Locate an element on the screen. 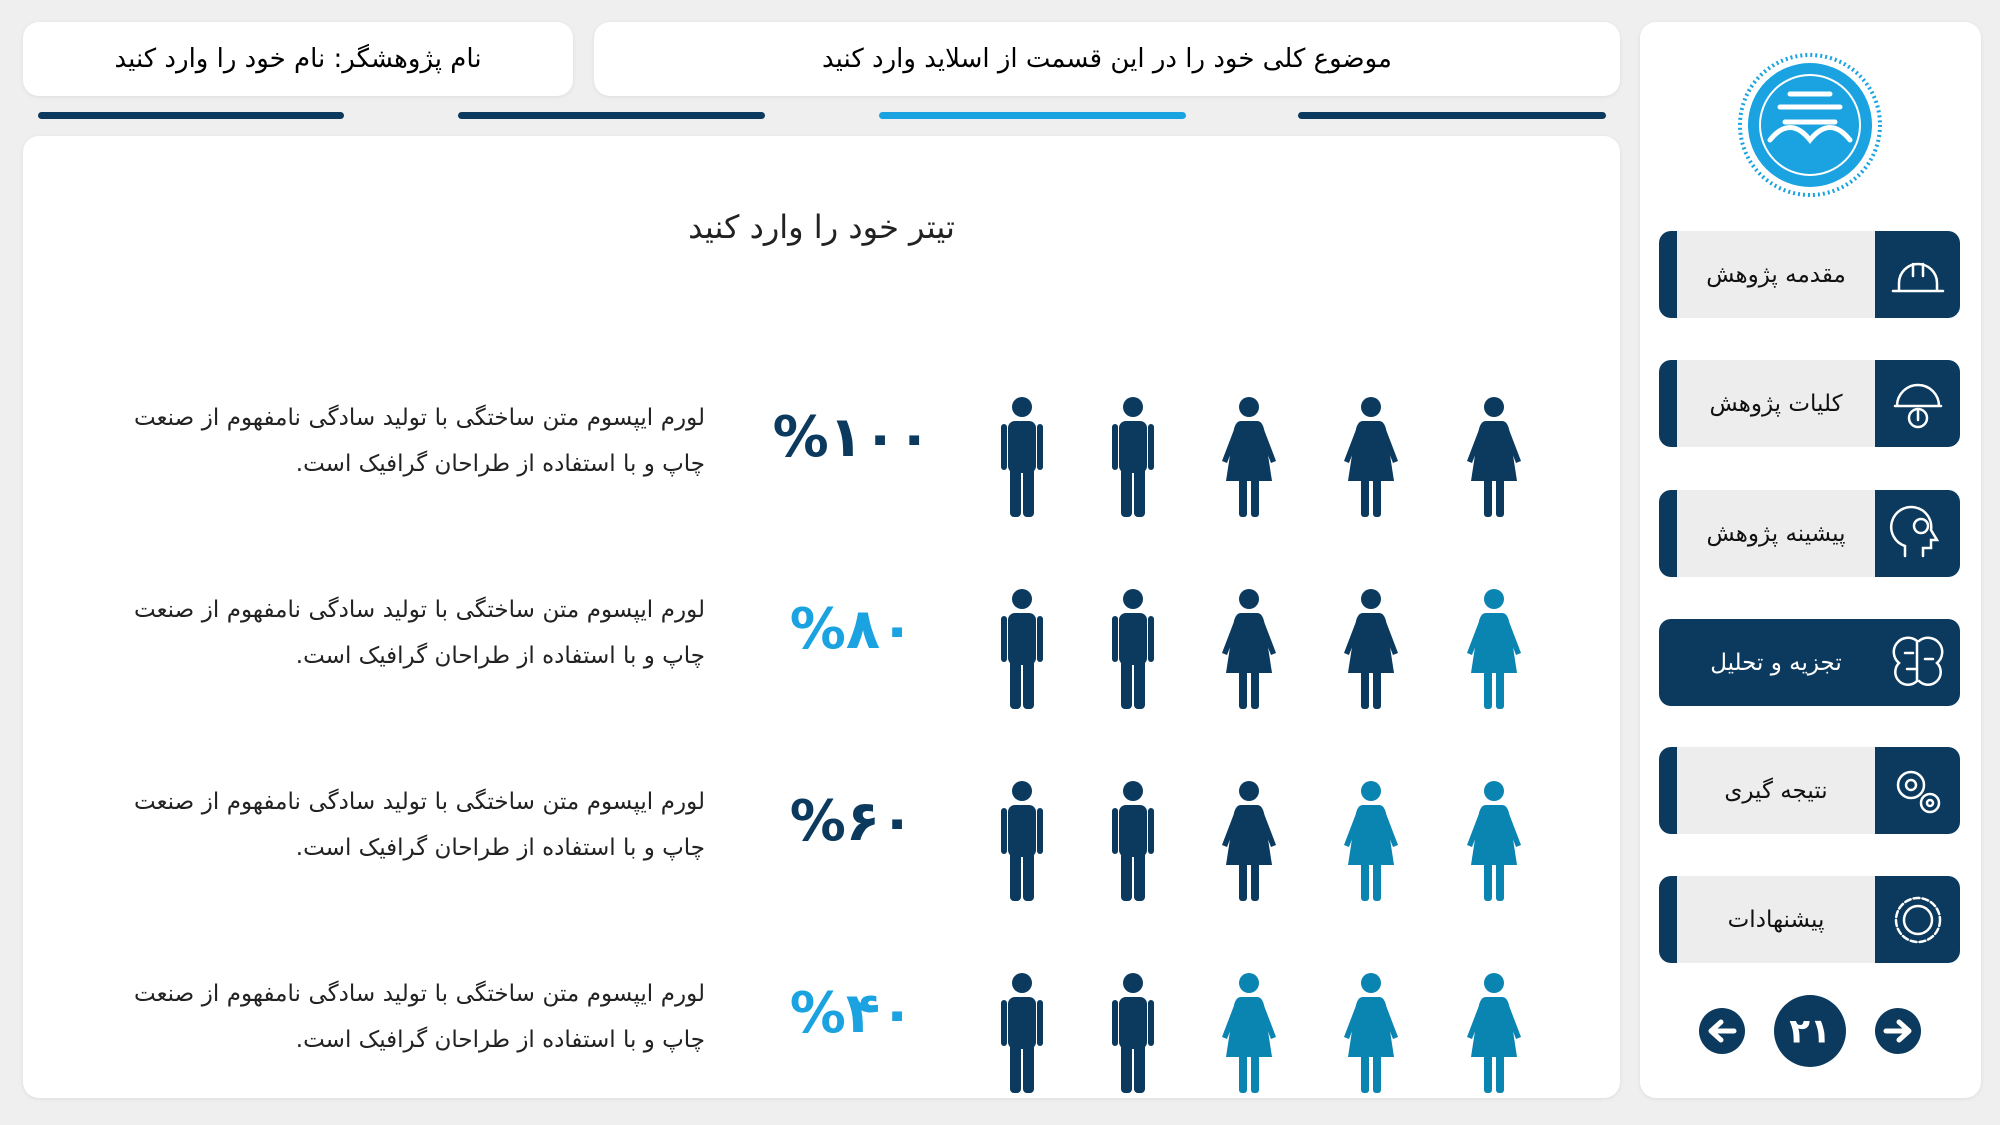 This screenshot has width=2000, height=1125. menu-button: مقدمه پژوهش is located at coordinates (1809, 274).